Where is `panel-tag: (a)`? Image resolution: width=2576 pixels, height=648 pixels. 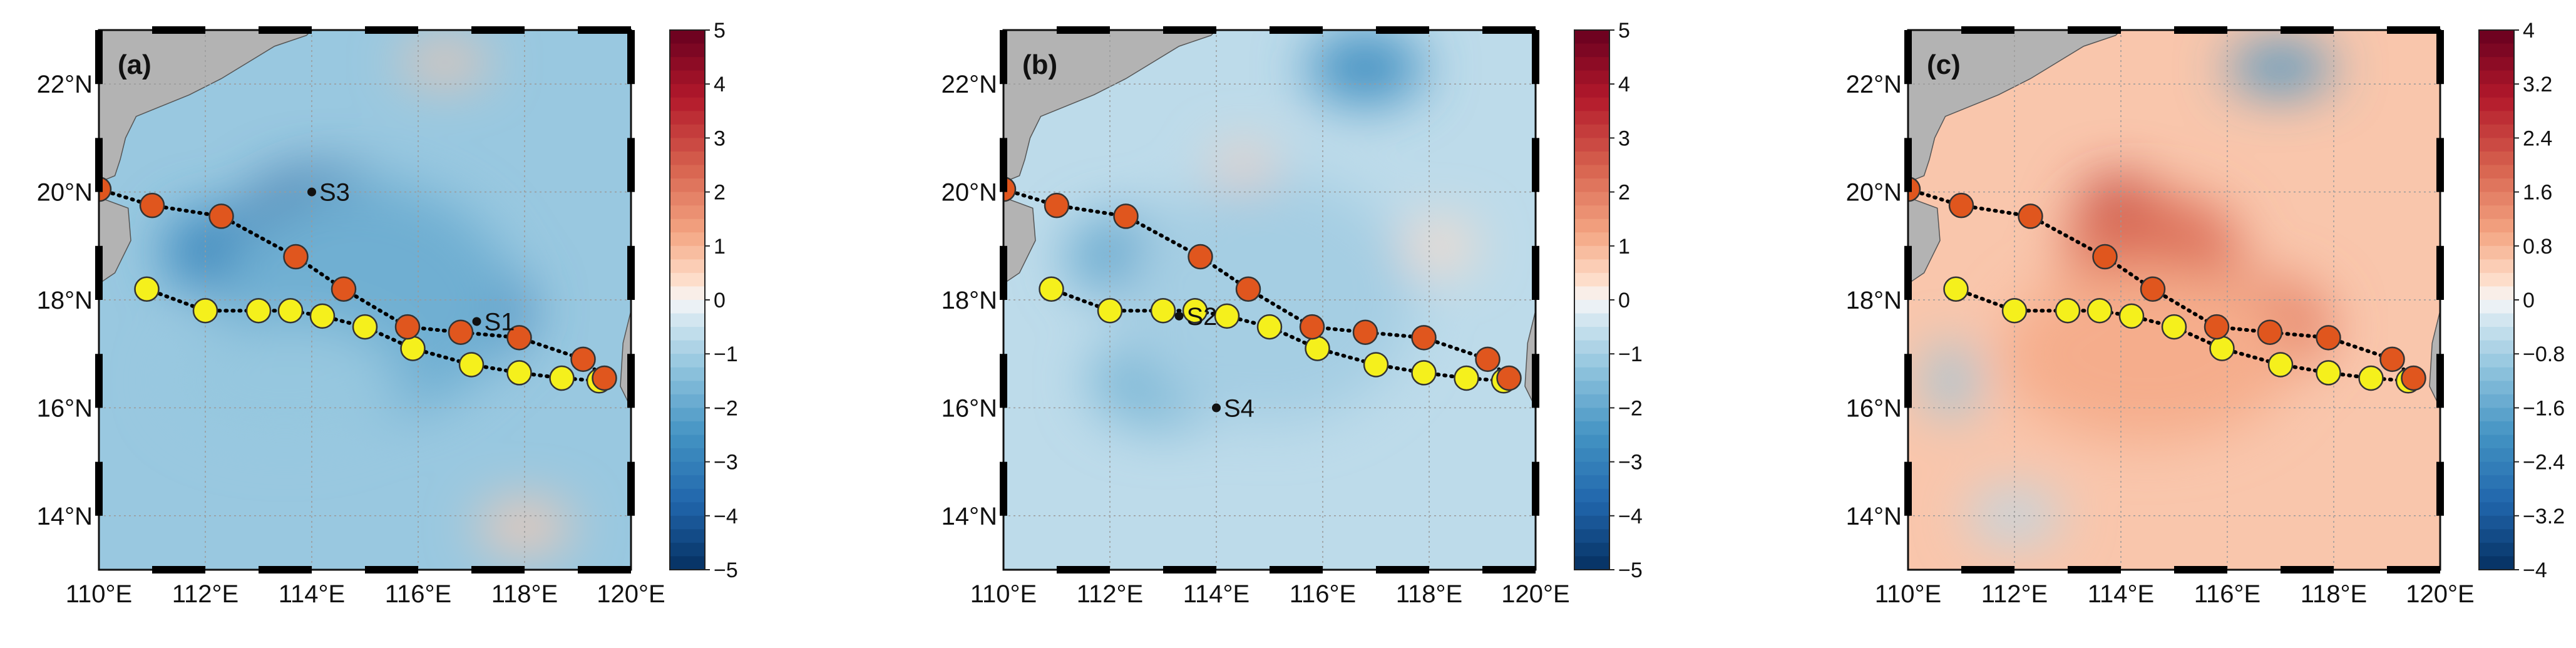 panel-tag: (a) is located at coordinates (134, 65).